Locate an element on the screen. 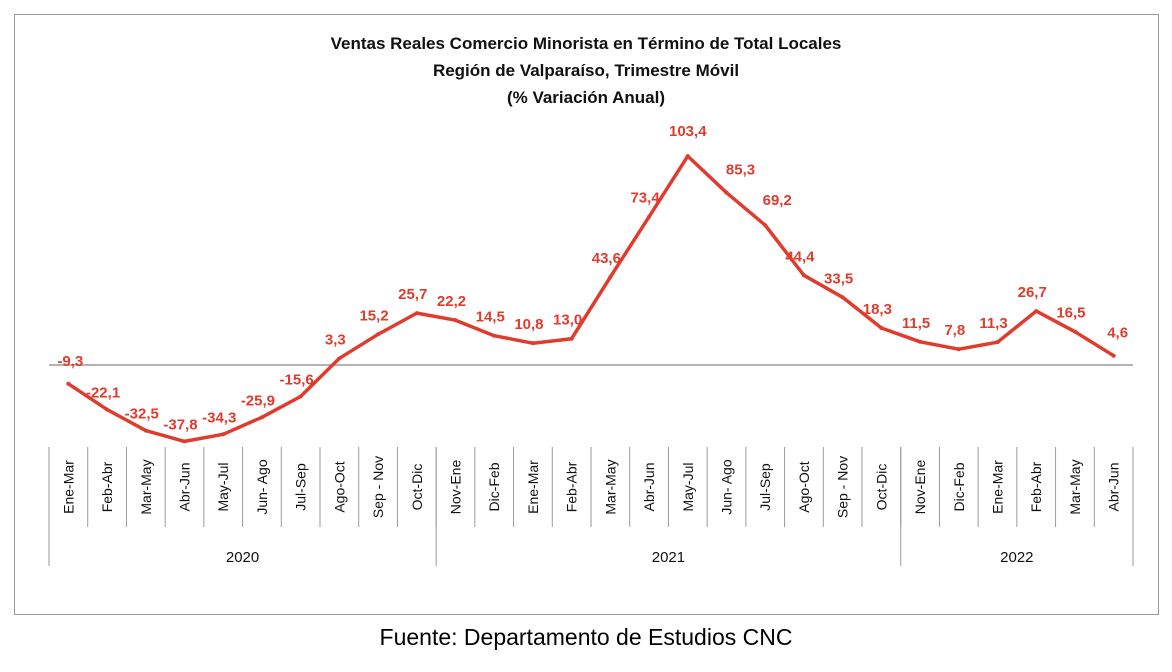 The height and width of the screenshot is (672, 1172). data-label: 22,2 is located at coordinates (451, 301).